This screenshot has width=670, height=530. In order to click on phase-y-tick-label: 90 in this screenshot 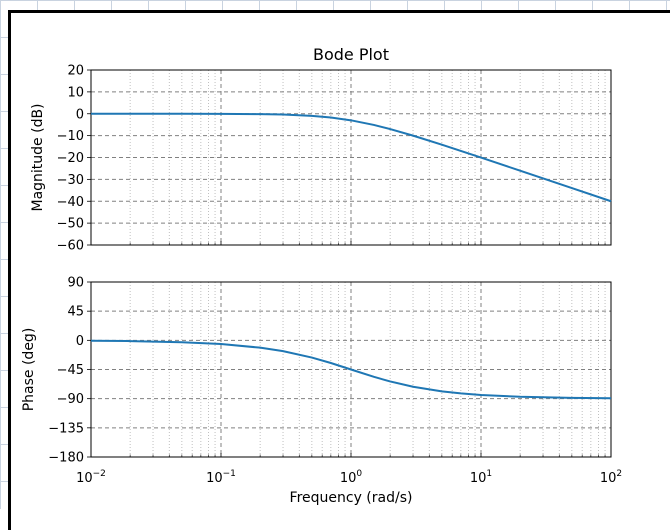, I will do `click(75, 283)`.